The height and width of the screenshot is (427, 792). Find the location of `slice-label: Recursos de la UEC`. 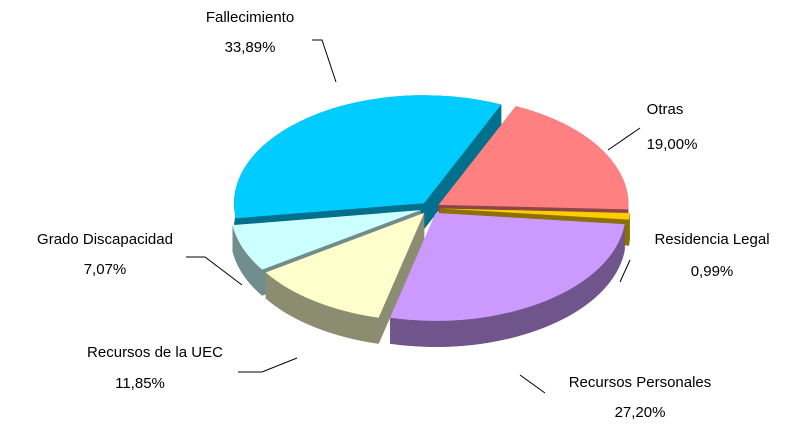

slice-label: Recursos de la UEC is located at coordinates (155, 352).